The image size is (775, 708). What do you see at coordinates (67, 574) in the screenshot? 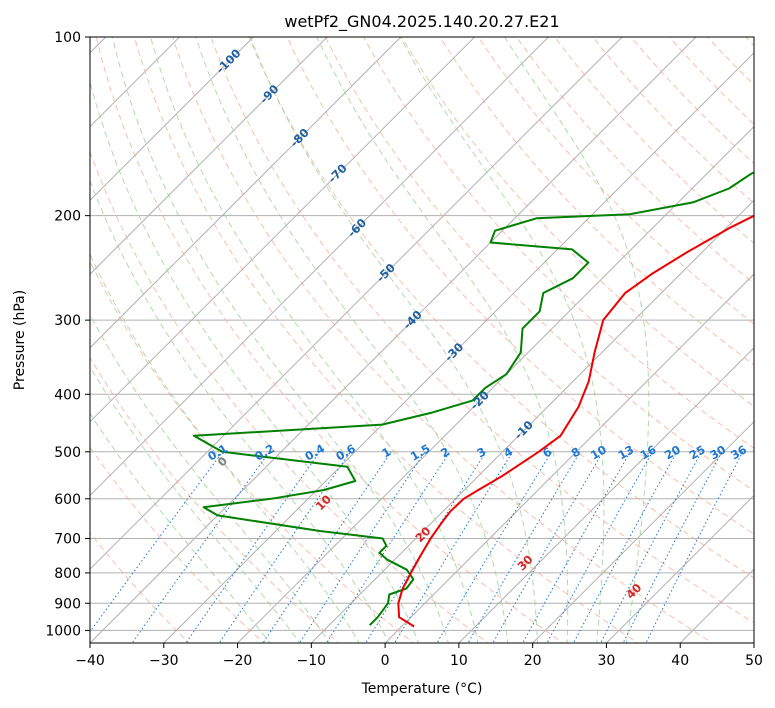
I see `y-tick-label: 800` at bounding box center [67, 574].